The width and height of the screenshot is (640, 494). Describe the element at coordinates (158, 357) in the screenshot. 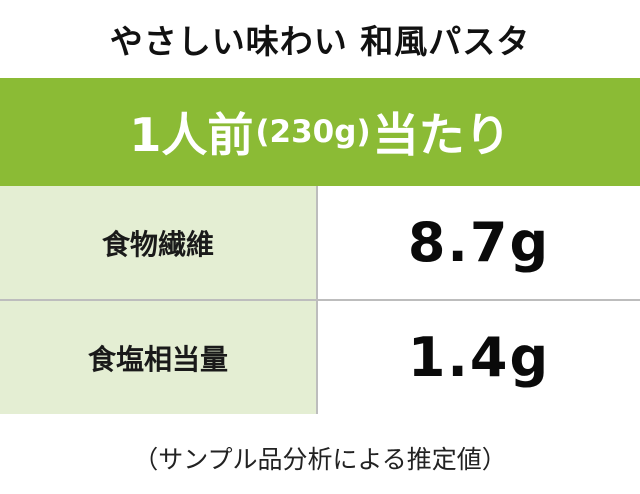

I see `nutrient-label: 食塩相当量` at that location.